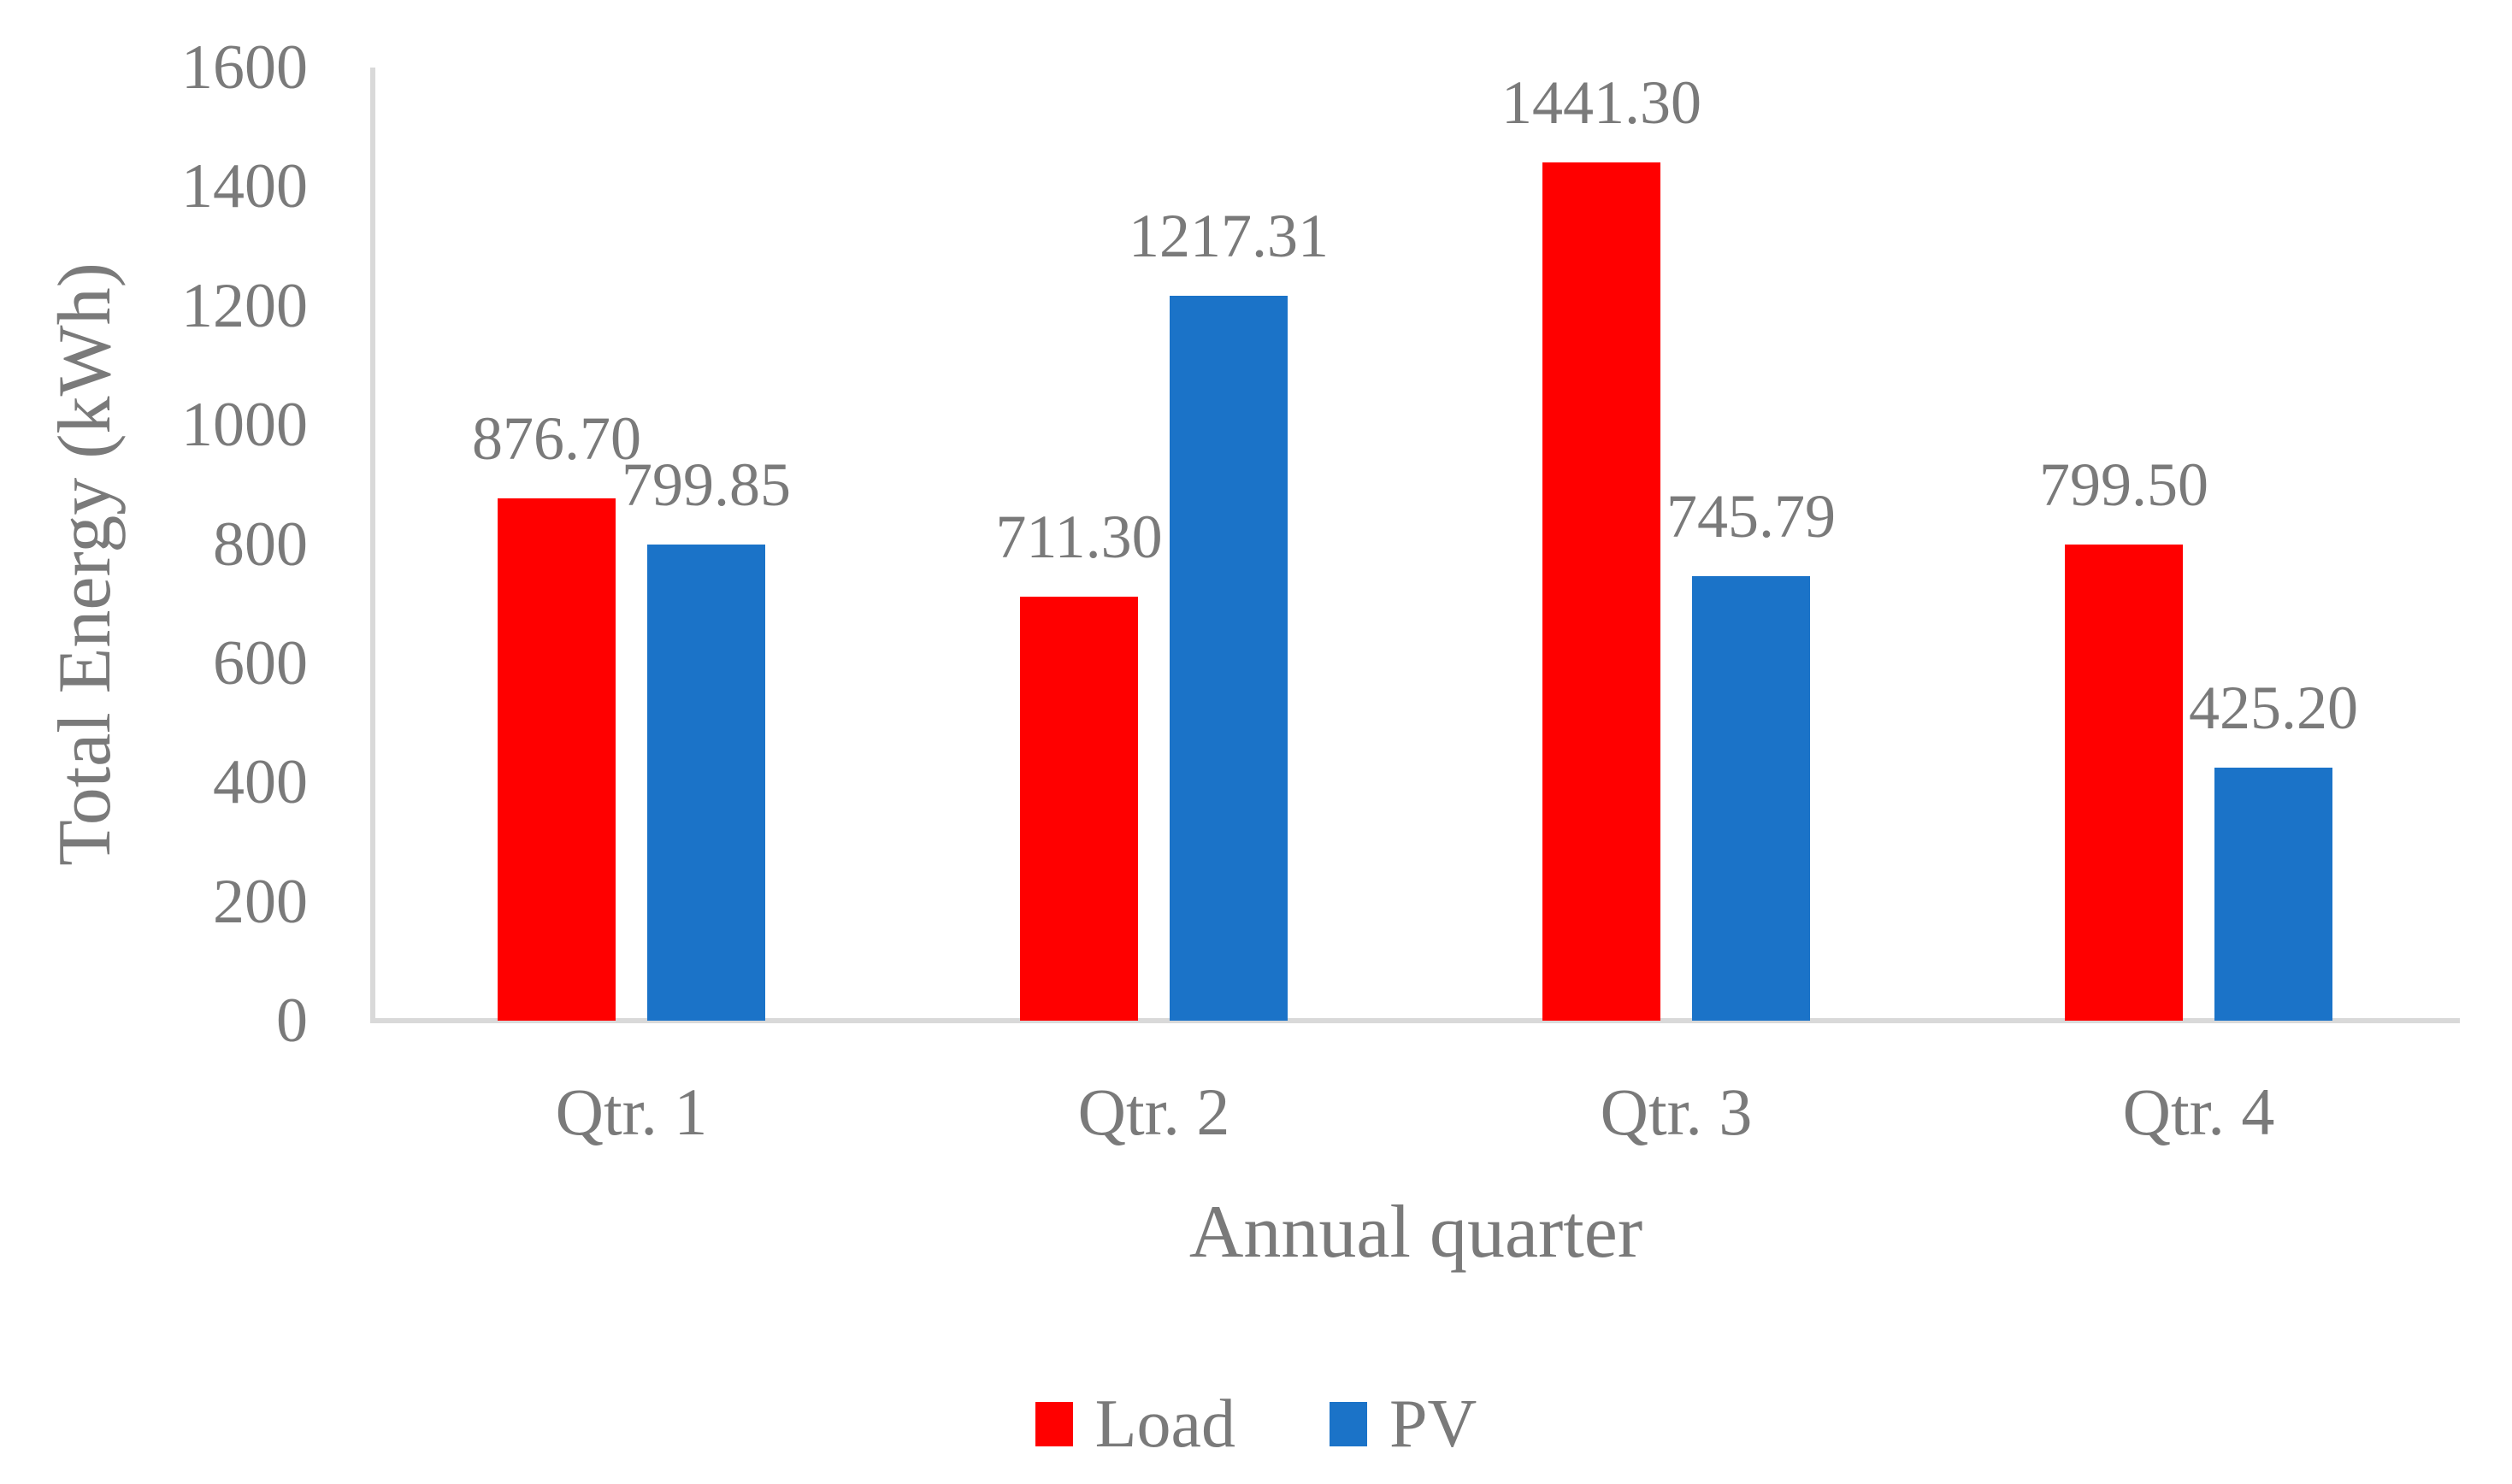 This screenshot has height=1484, width=2512. I want to click on y-tick-label-800: 800, so click(260, 544).